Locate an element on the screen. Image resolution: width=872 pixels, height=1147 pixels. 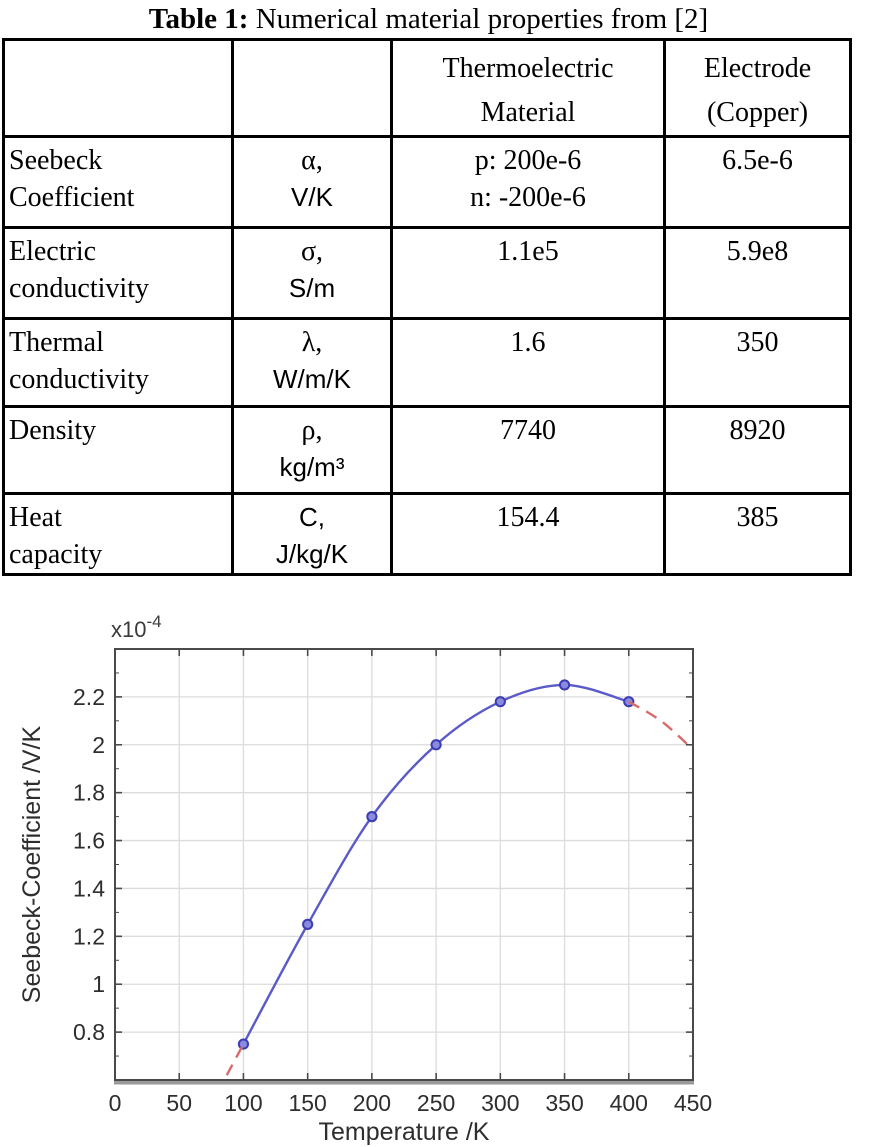
y-tick-label: 2.2 is located at coordinates (89, 697).